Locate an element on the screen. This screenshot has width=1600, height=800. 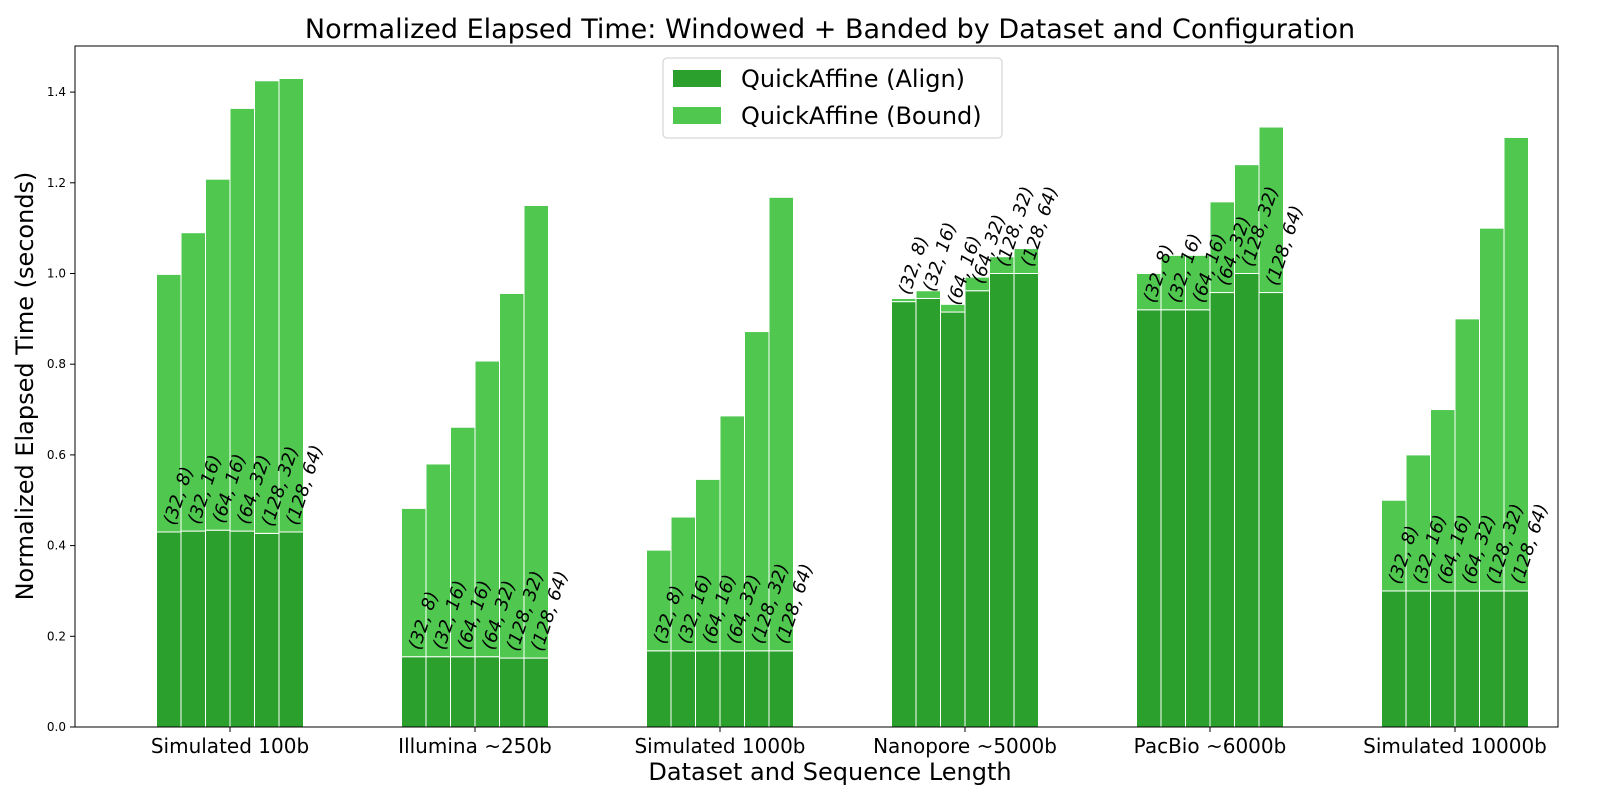
x-tick-label: Simulated 100b is located at coordinates (230, 746).